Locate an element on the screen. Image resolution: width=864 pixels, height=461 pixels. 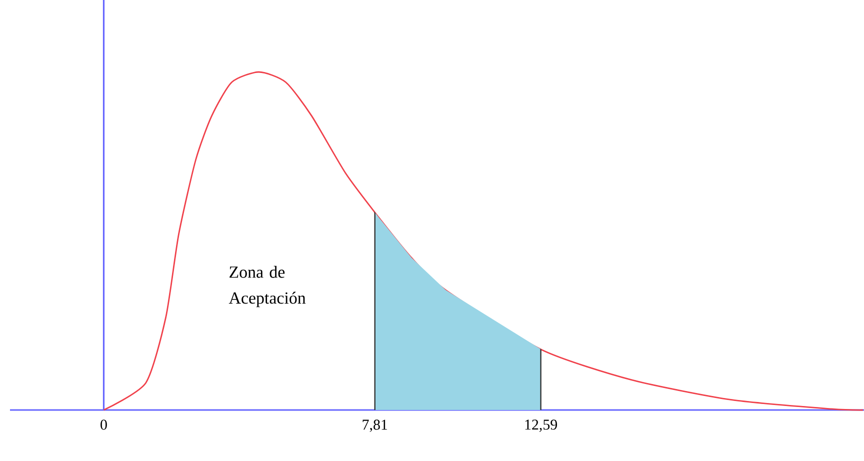
x-tick-label: 0 is located at coordinates (103, 425).